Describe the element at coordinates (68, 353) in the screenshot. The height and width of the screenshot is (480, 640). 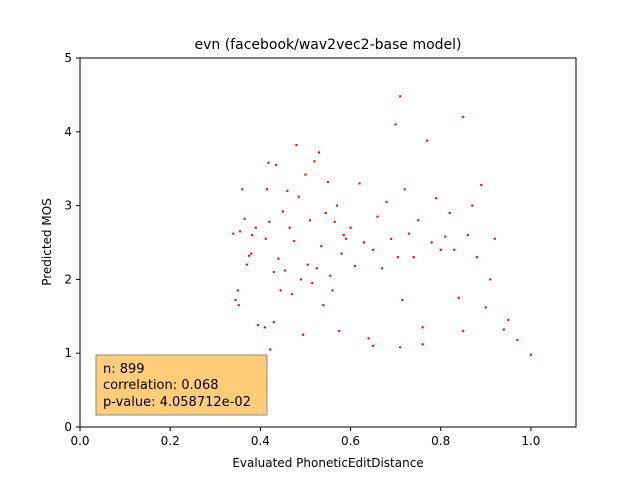
I see `y-tick-label: 1` at that location.